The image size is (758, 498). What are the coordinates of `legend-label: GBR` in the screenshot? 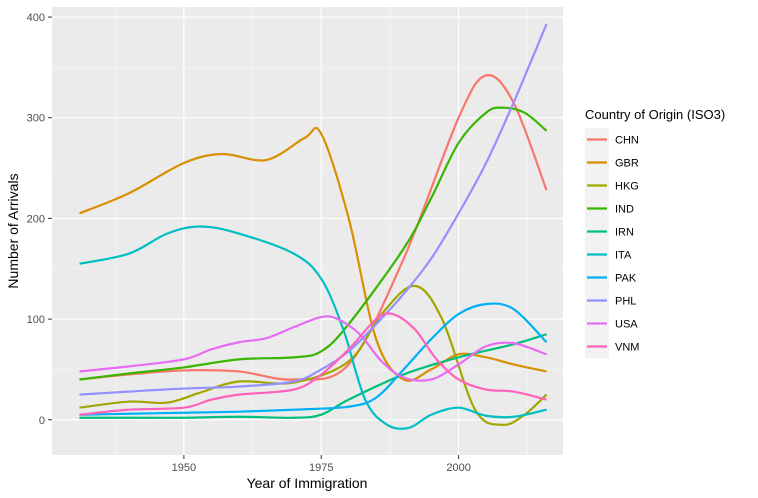 It's located at (627, 164).